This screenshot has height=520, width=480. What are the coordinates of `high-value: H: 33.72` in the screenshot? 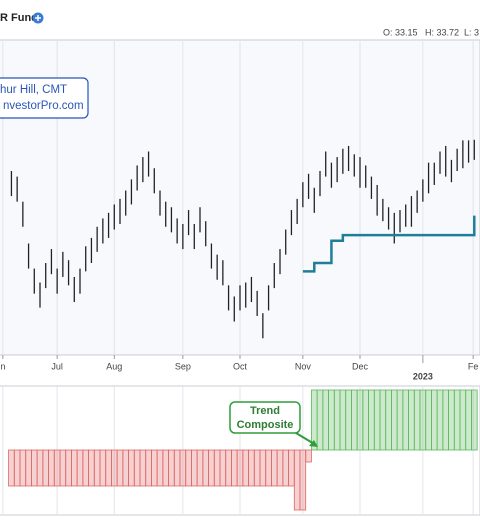 It's located at (442, 32).